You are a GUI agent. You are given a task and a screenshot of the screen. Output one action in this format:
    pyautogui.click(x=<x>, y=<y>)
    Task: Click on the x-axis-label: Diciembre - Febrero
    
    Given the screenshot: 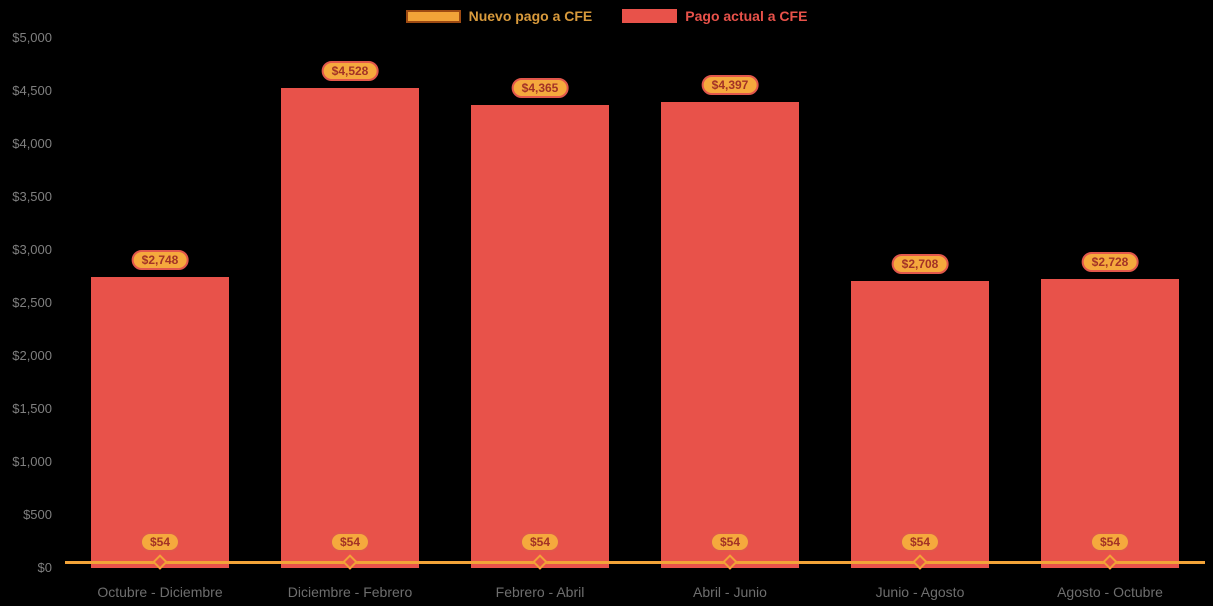 What is the action you would take?
    pyautogui.click(x=350, y=592)
    